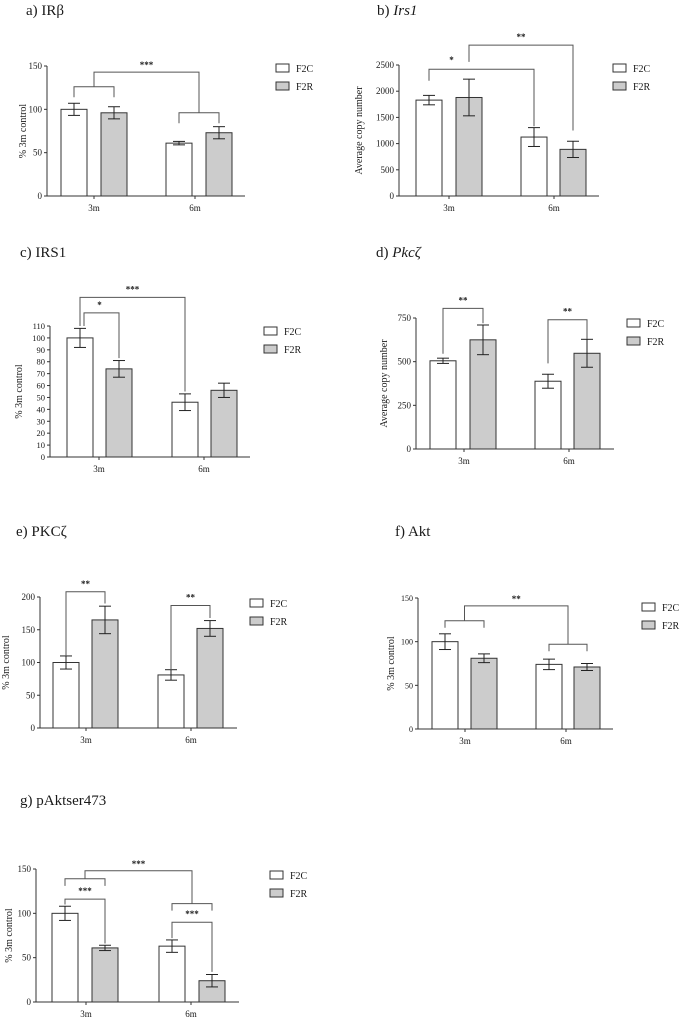 The width and height of the screenshot is (685, 1020). Describe the element at coordinates (29, 597) in the screenshot. I see `y-tick-label: 200` at that location.